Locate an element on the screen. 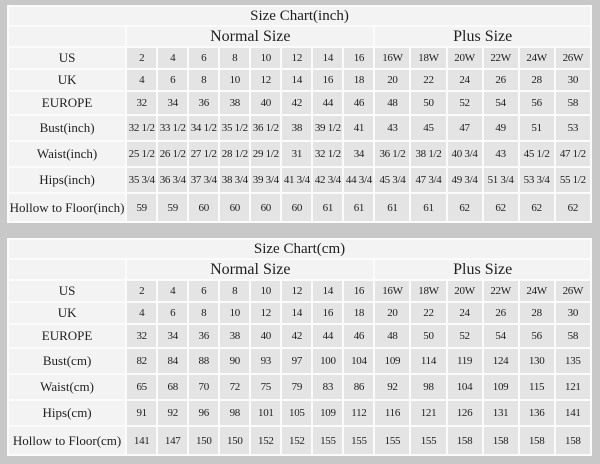 The image size is (600, 464). table-title-row: Size Chart(inch) is located at coordinates (299, 16).